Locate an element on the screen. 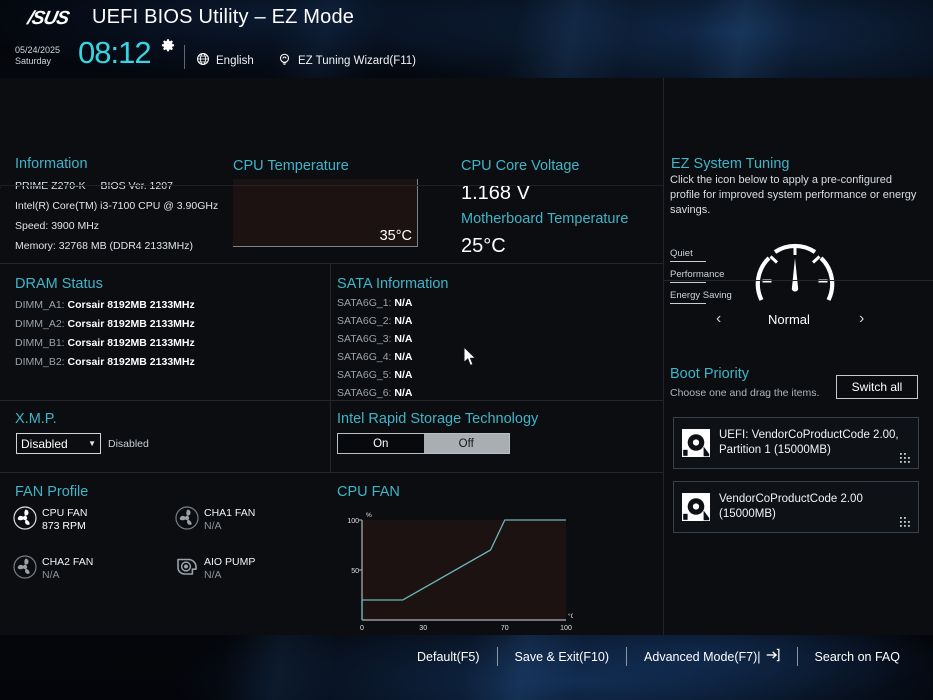  sata-value-0: N/A is located at coordinates (403, 303).